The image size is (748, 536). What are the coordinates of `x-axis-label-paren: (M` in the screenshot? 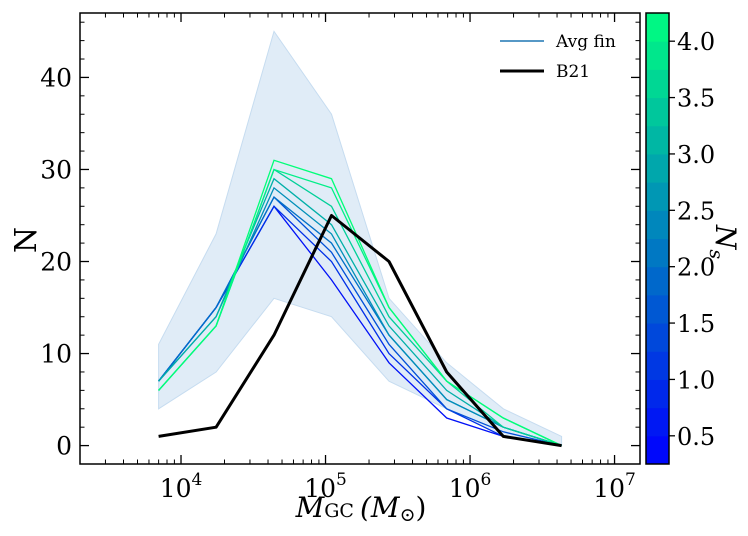 It's located at (380, 507).